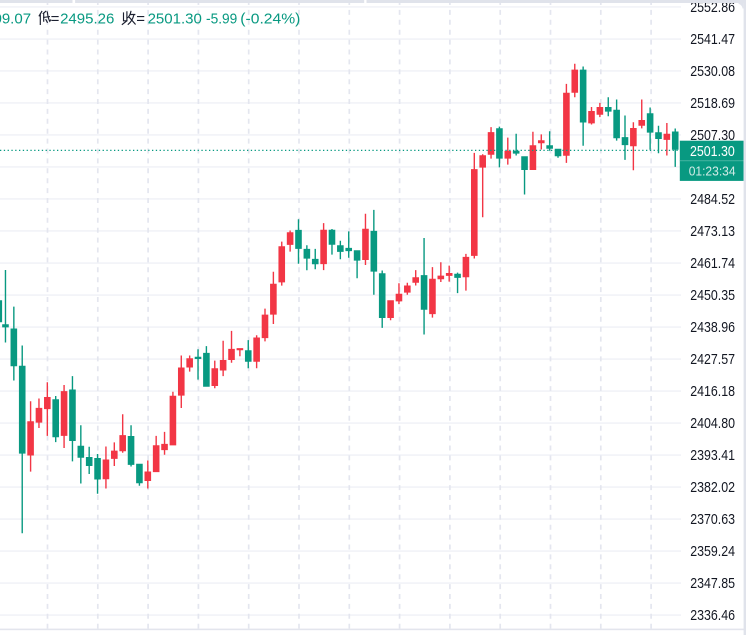 Image resolution: width=746 pixels, height=635 pixels. Describe the element at coordinates (712, 391) in the screenshot. I see `svg-text: 2416.18` at that location.